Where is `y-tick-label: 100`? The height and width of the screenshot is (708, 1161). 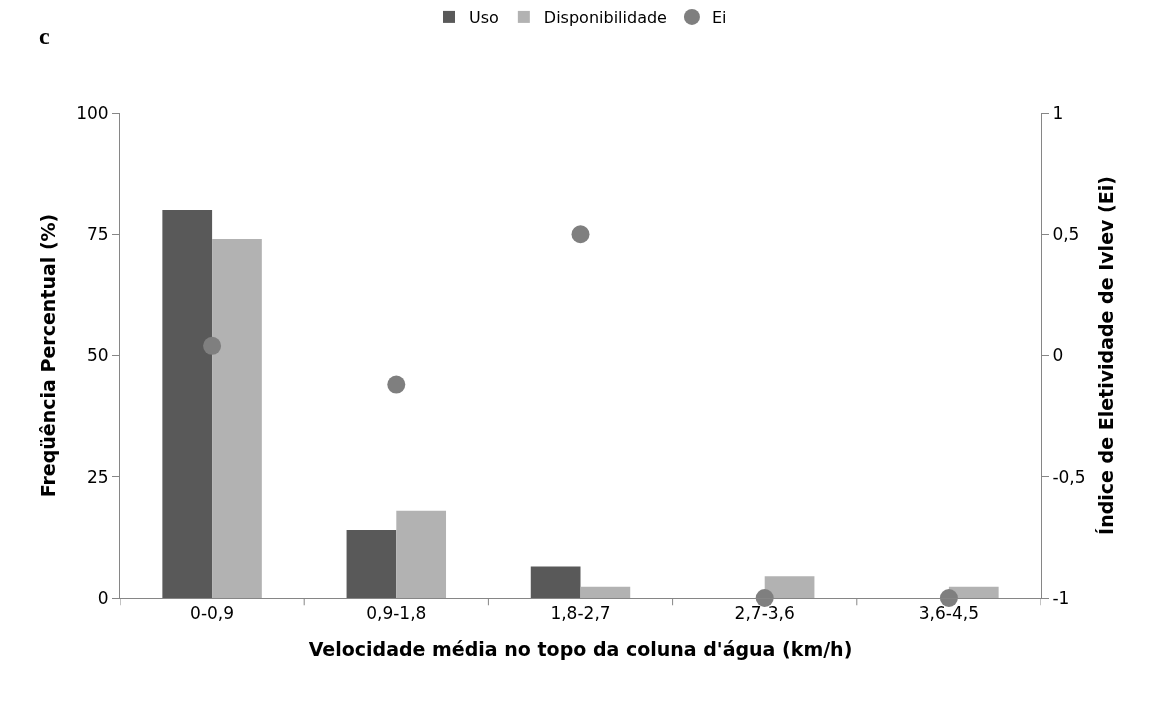 y-tick-label: 100 is located at coordinates (92, 112).